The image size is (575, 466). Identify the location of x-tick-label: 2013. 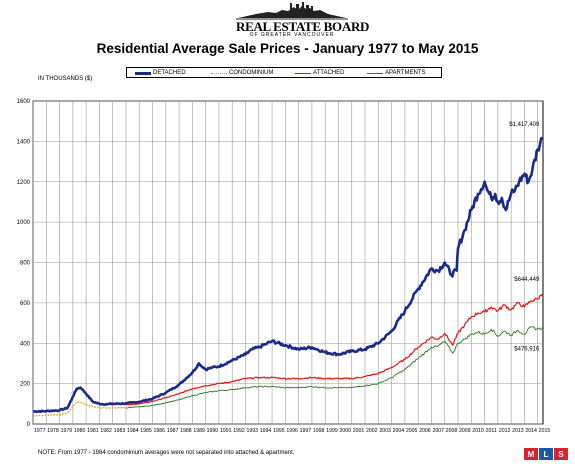
(518, 431).